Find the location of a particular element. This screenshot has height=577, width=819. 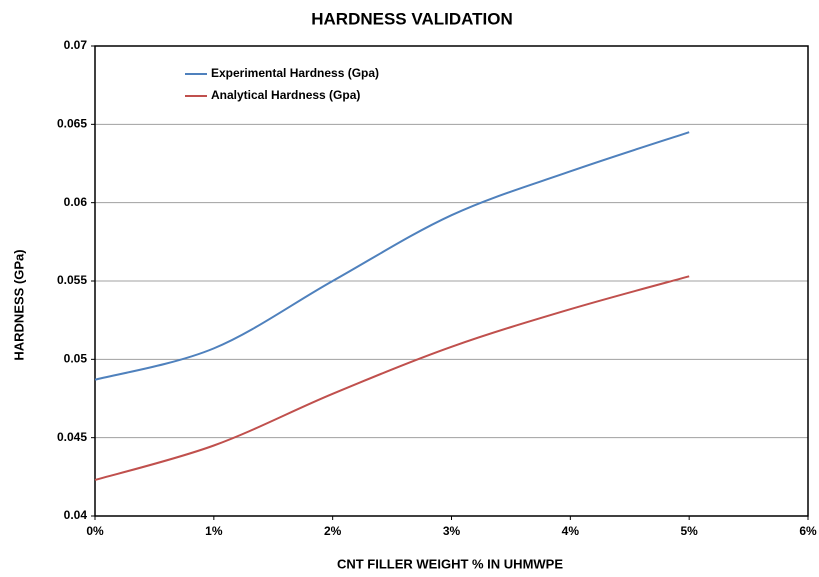

y-tick-label: 0.04 is located at coordinates (76, 515).